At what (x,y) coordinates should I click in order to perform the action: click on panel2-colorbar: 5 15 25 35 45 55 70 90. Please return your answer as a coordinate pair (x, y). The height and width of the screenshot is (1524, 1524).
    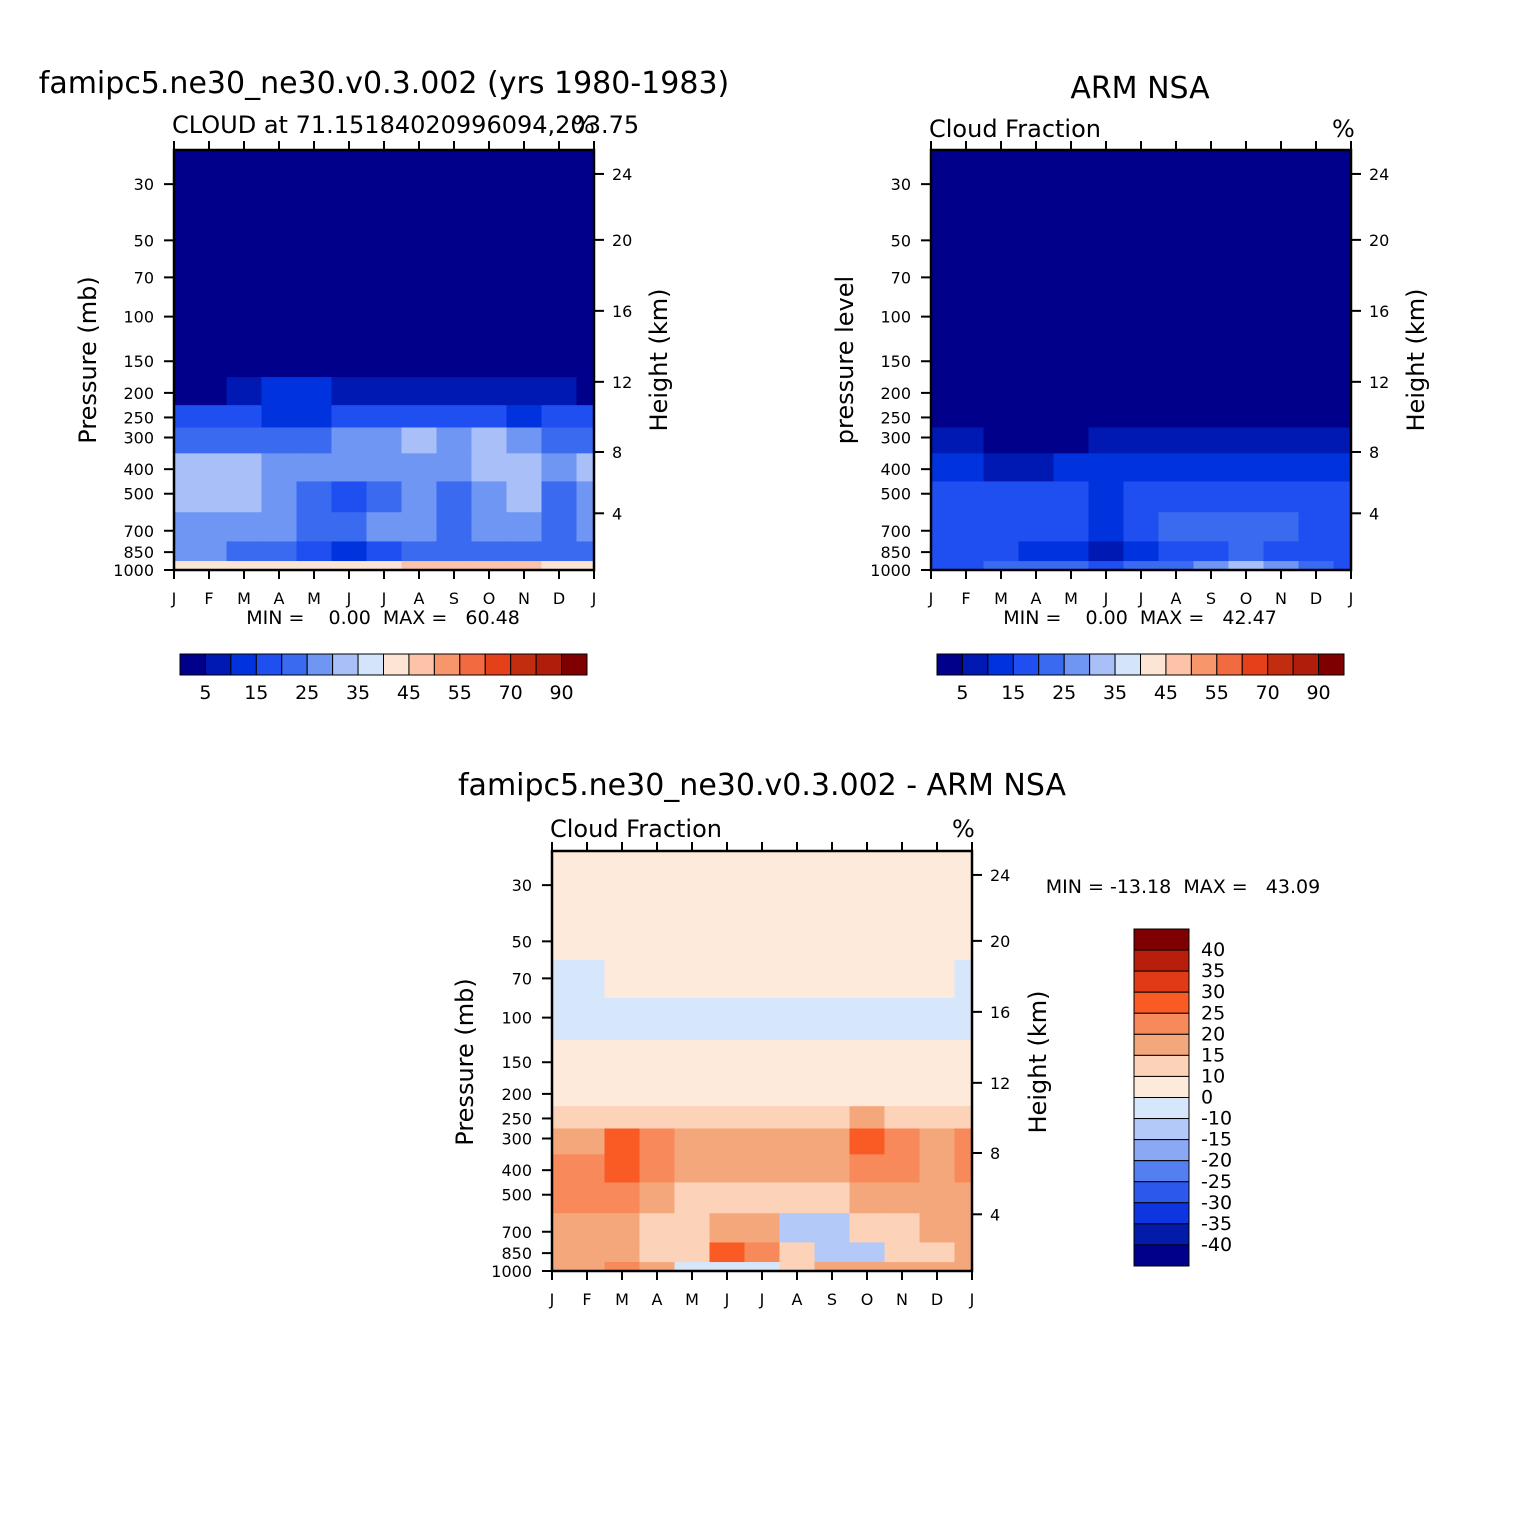
    Looking at the image, I should click on (1140, 678).